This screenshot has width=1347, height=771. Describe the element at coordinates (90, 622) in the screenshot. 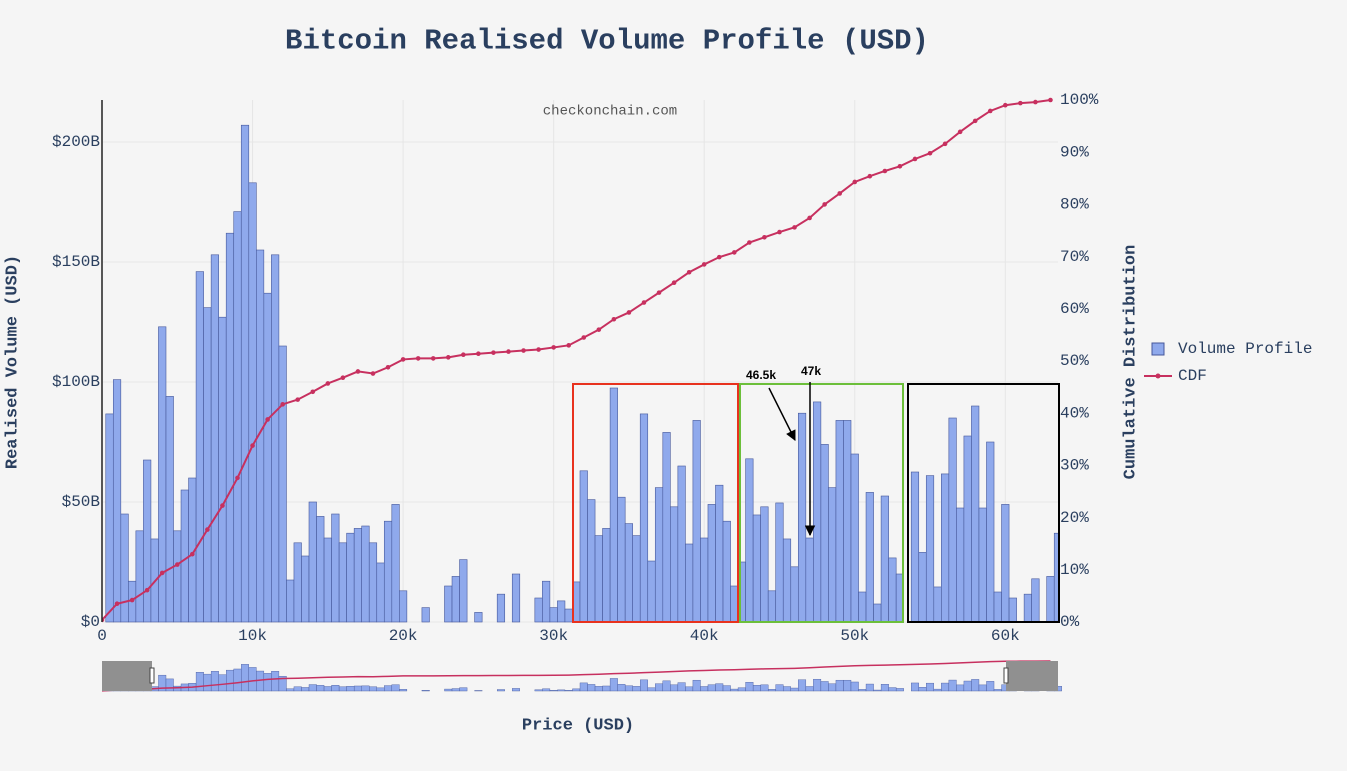

I see `y-tick-label: $0` at that location.